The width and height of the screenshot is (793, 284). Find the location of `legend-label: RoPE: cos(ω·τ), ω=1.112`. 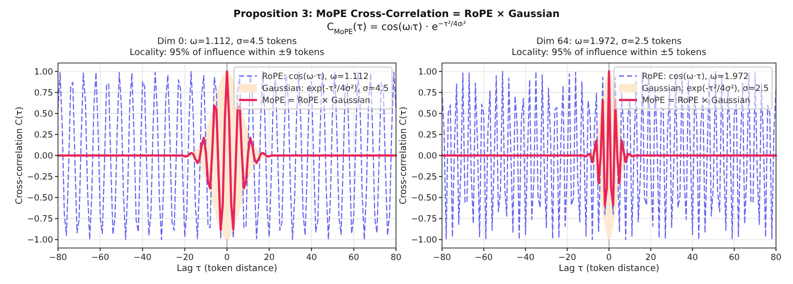

legend-label: RoPE: cos(ω·τ), ω=1.112 is located at coordinates (315, 77).